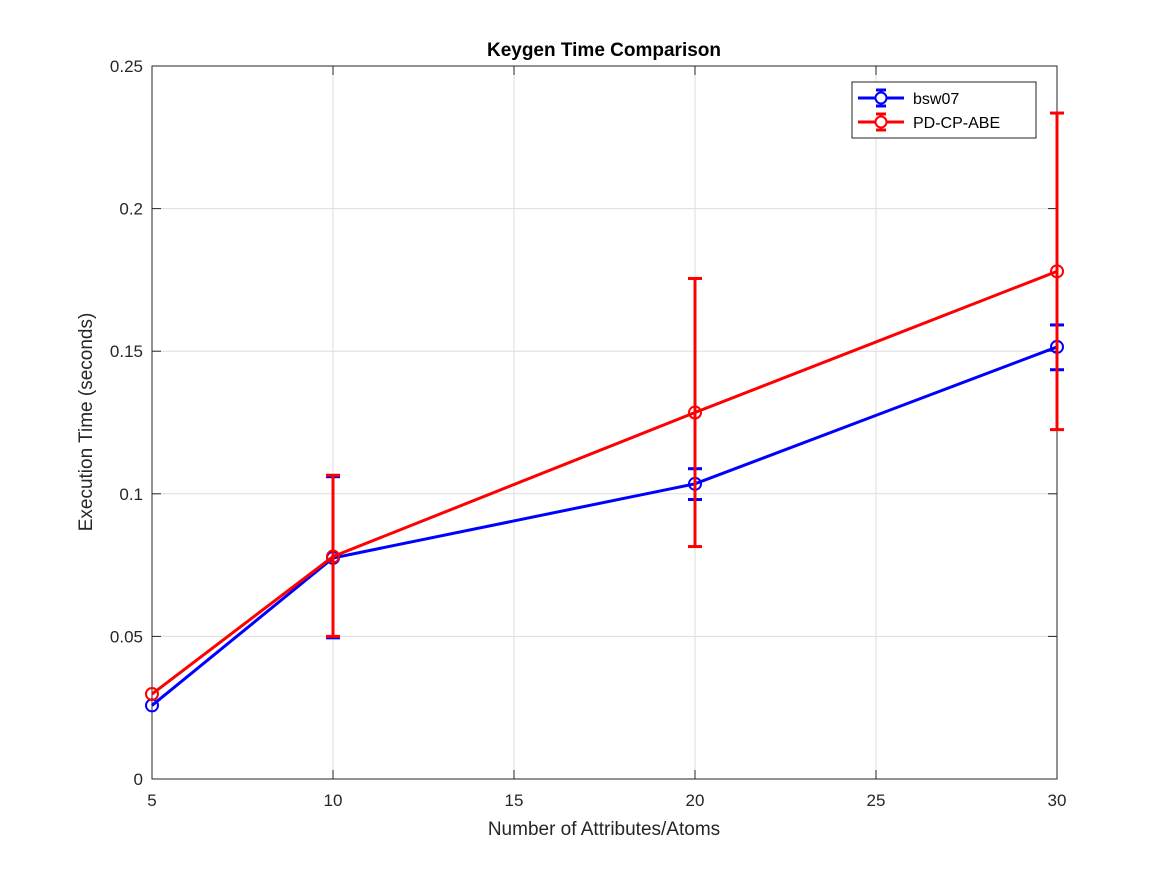 The image size is (1167, 875). What do you see at coordinates (695, 800) in the screenshot?
I see `x-tick-label: 20` at bounding box center [695, 800].